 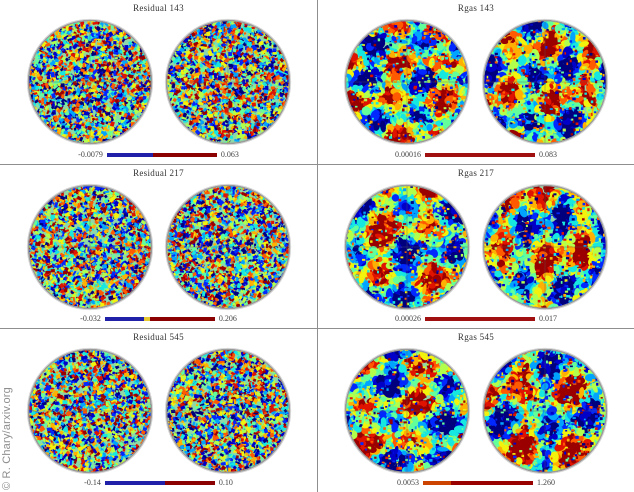 What do you see at coordinates (476, 8) in the screenshot?
I see `panel-title: Rgas 143` at bounding box center [476, 8].